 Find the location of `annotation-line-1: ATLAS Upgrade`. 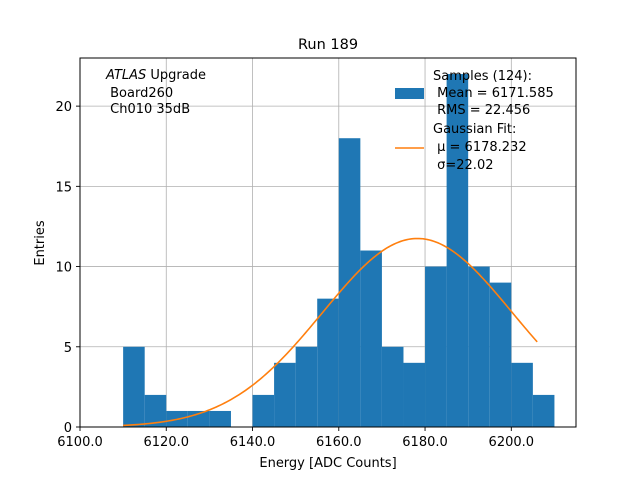

annotation-line-1: ATLAS Upgrade is located at coordinates (155, 75).